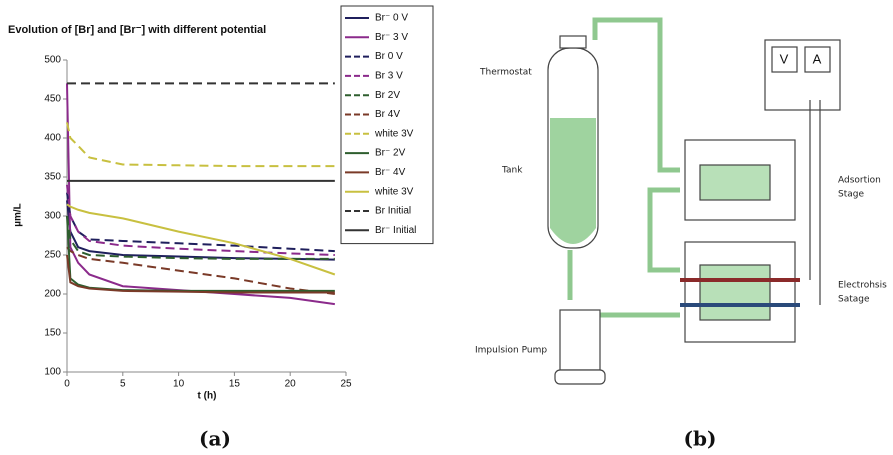  I want to click on diagram-label: Stage, so click(851, 195).